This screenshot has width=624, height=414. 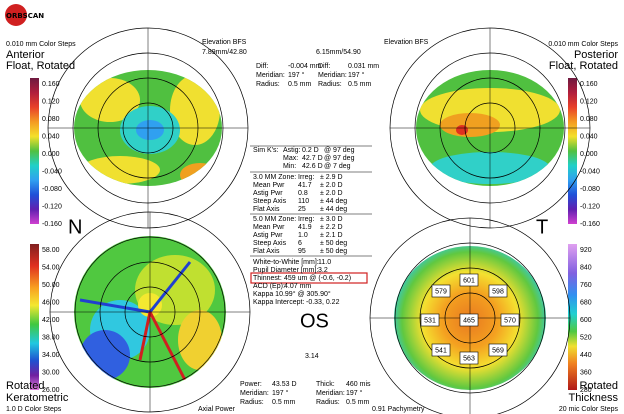 What do you see at coordinates (589, 154) in the screenshot?
I see `scale-label: 0.000` at bounding box center [589, 154].